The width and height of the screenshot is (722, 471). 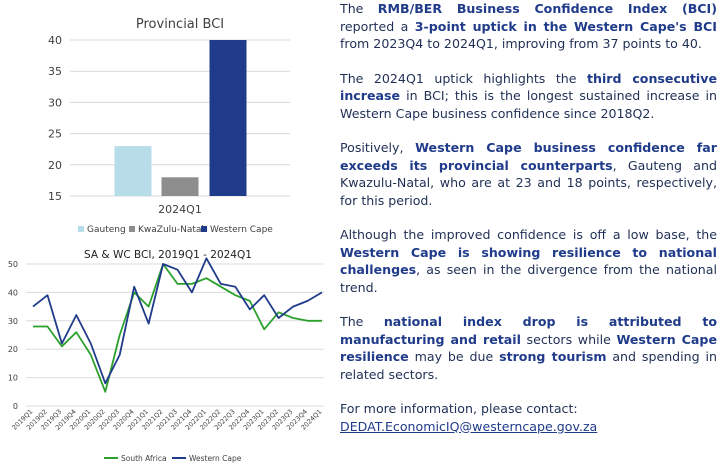 I want to click on bar-chart-title: Provincial BCI, so click(x=180, y=24).